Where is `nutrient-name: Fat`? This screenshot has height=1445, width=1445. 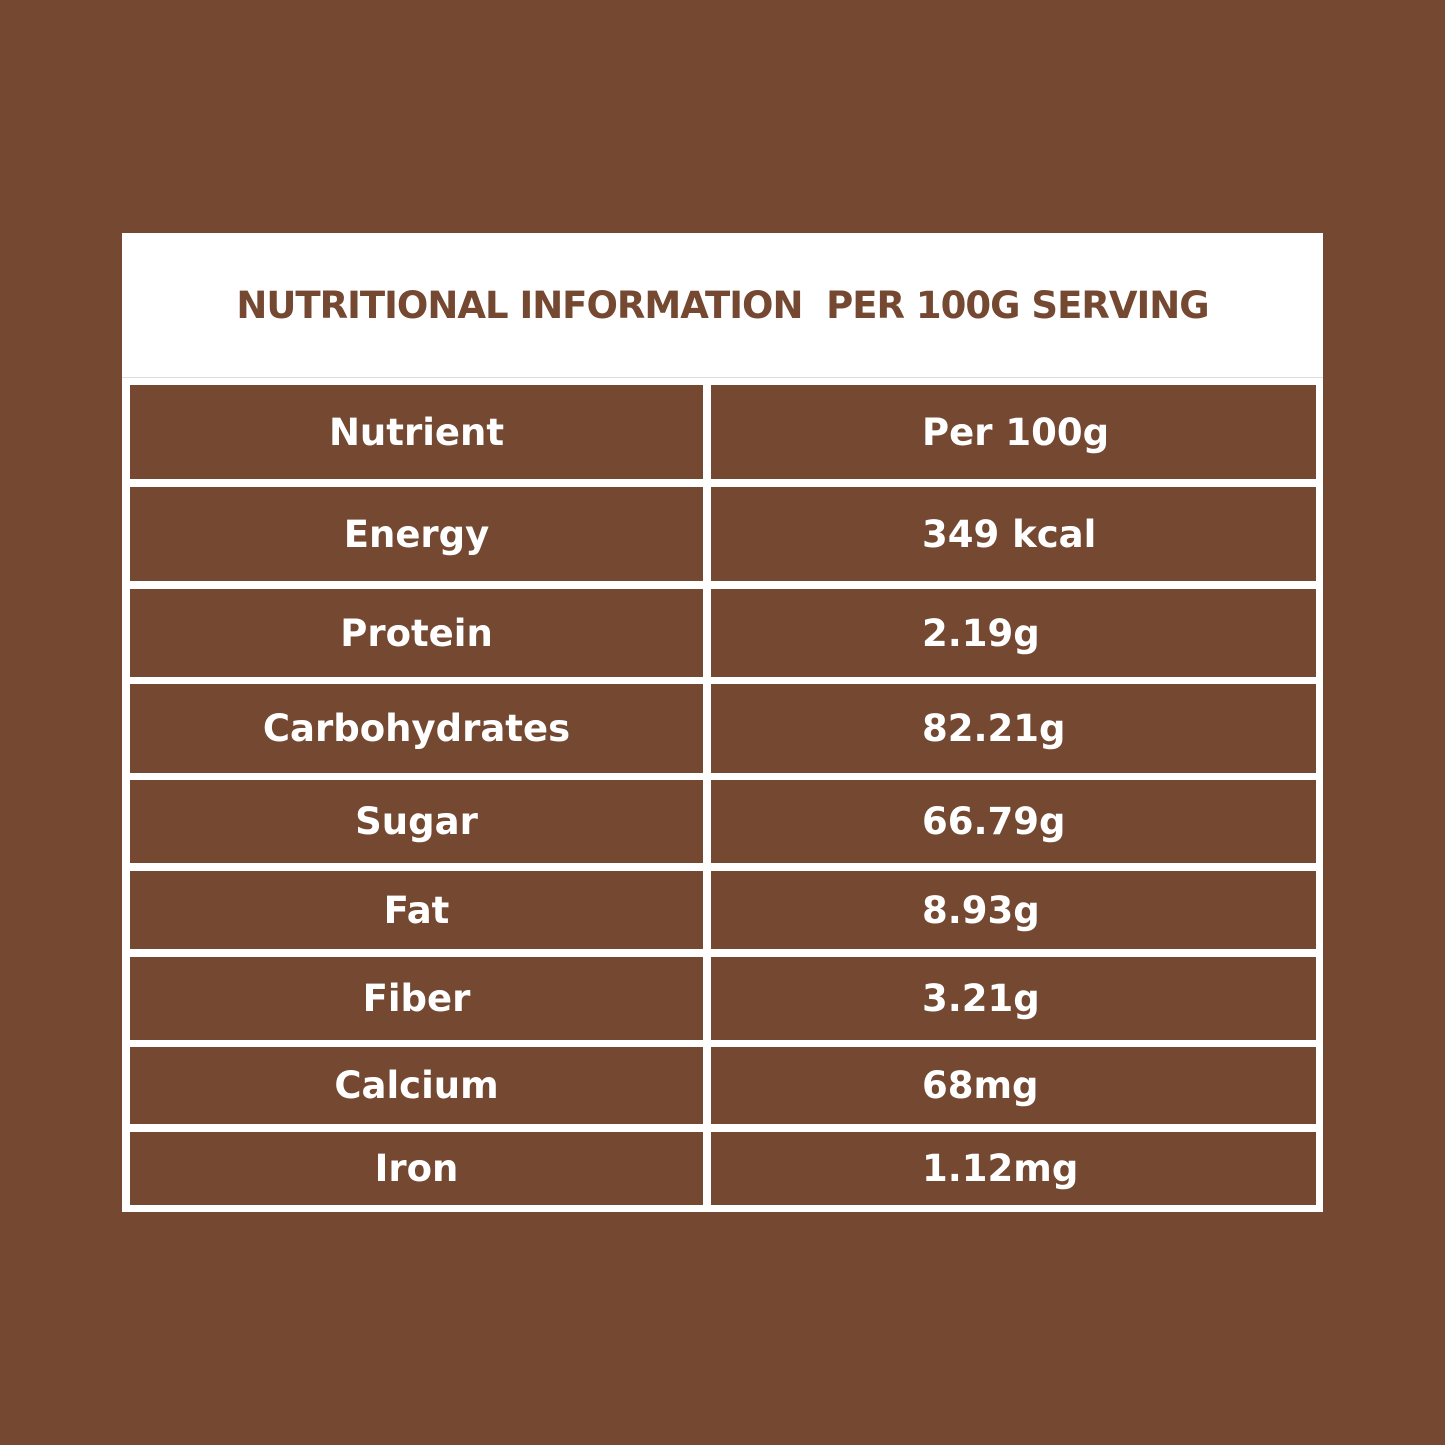 nutrient-name: Fat is located at coordinates (416, 910).